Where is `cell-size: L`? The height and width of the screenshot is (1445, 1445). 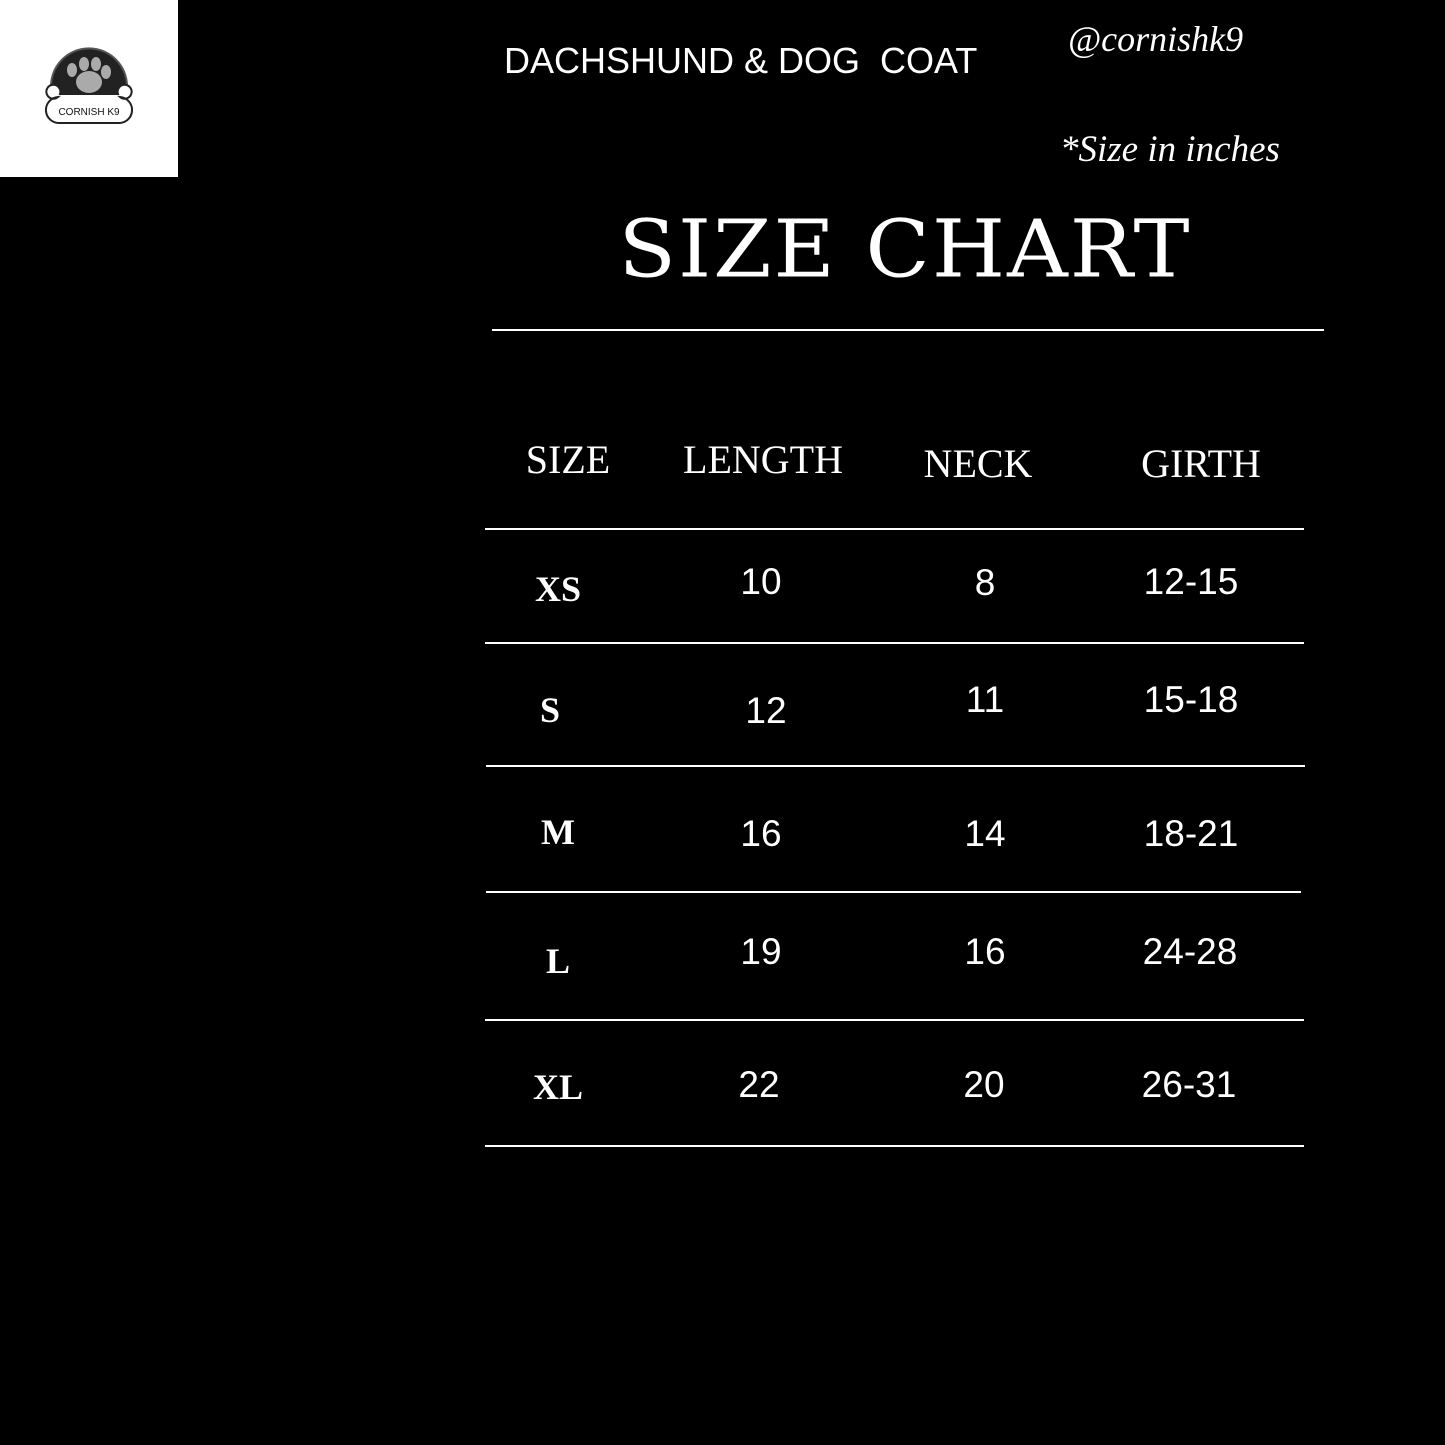
cell-size: L is located at coordinates (558, 961).